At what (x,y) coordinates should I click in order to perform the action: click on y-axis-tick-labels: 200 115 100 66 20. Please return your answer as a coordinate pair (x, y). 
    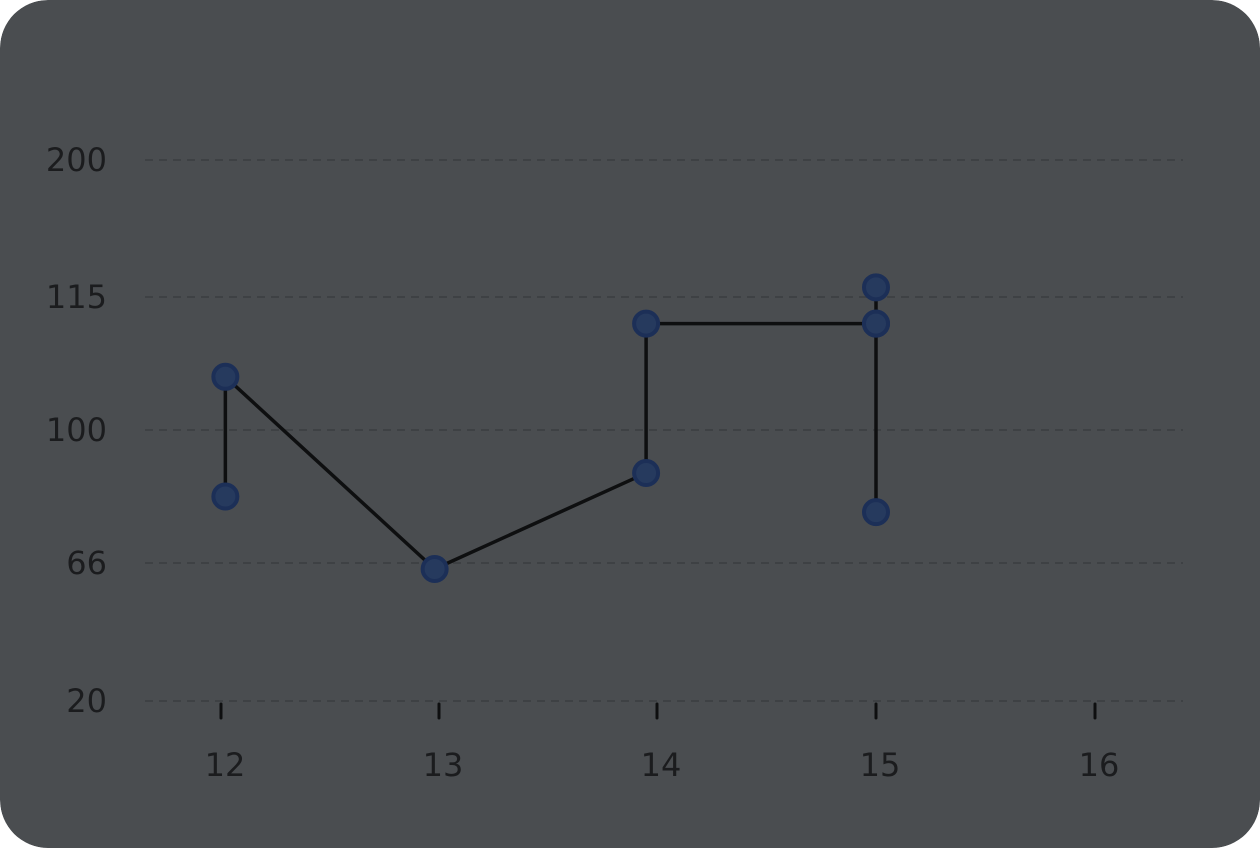
    Looking at the image, I should click on (76, 430).